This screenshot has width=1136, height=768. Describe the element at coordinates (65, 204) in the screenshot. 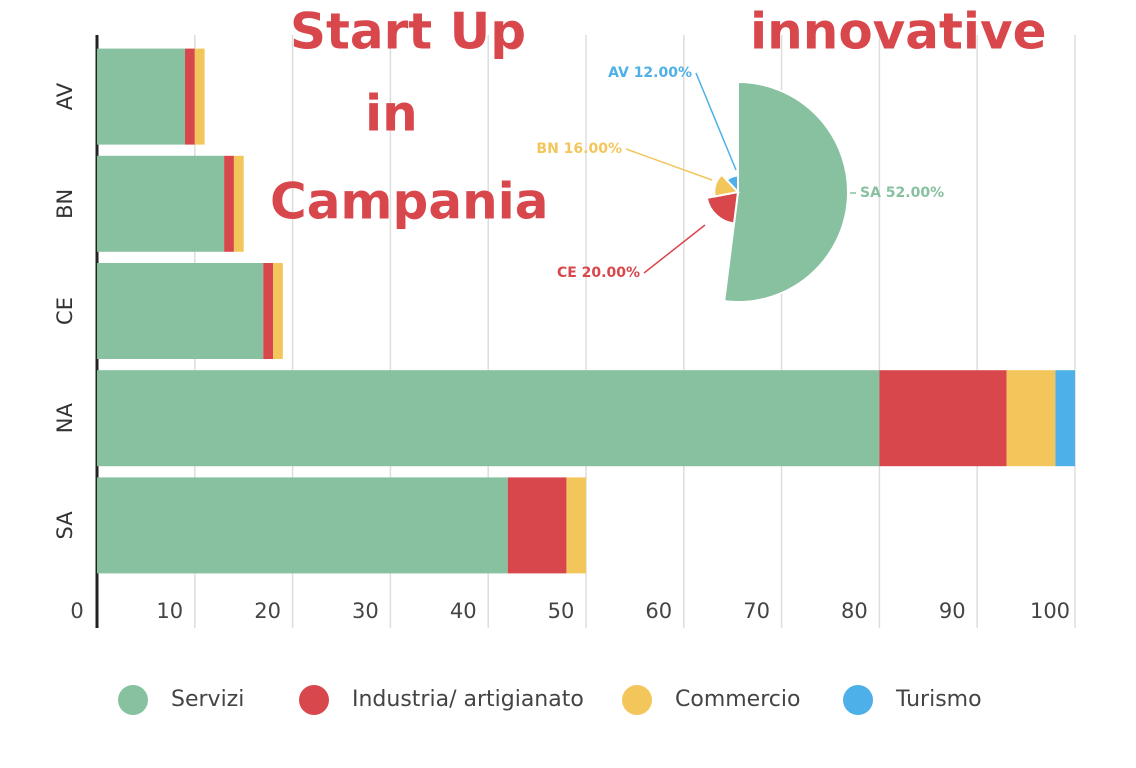

I see `y-tick-label: BN` at that location.